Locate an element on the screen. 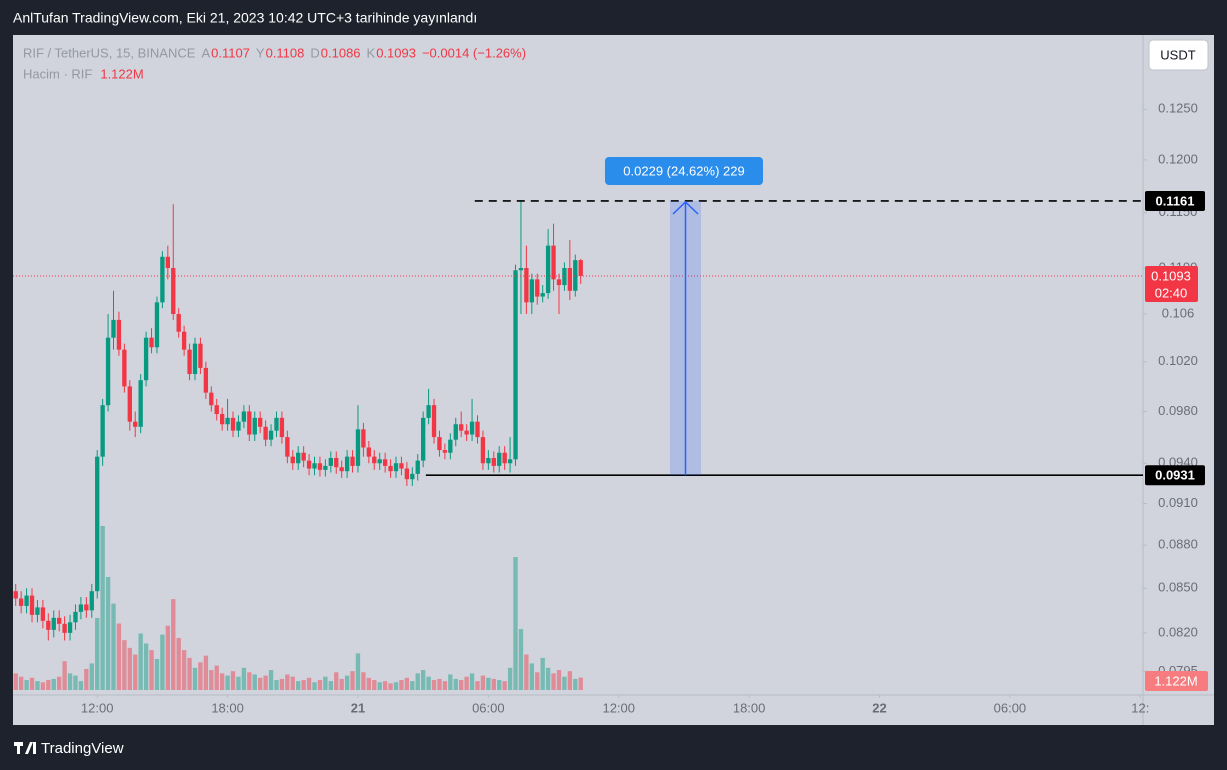 The width and height of the screenshot is (1227, 770). legend-text: 0.1086 is located at coordinates (341, 52).